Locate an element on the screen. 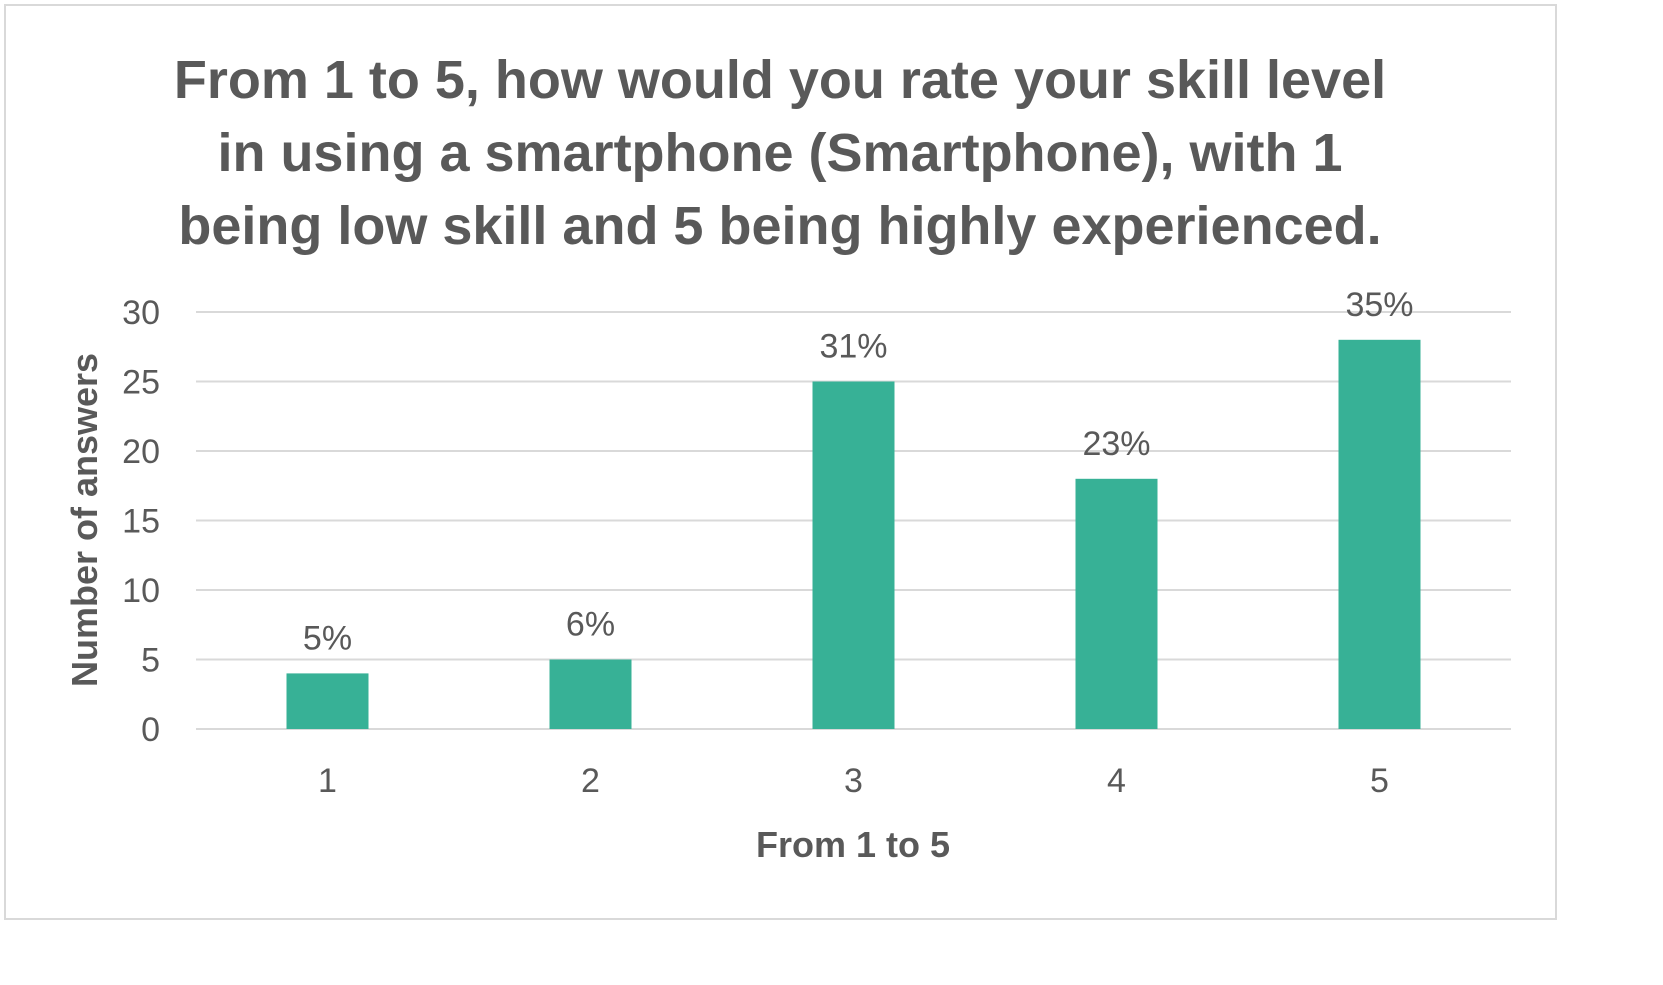 This screenshot has width=1663, height=985. y-tick-label: 10 is located at coordinates (141, 591).